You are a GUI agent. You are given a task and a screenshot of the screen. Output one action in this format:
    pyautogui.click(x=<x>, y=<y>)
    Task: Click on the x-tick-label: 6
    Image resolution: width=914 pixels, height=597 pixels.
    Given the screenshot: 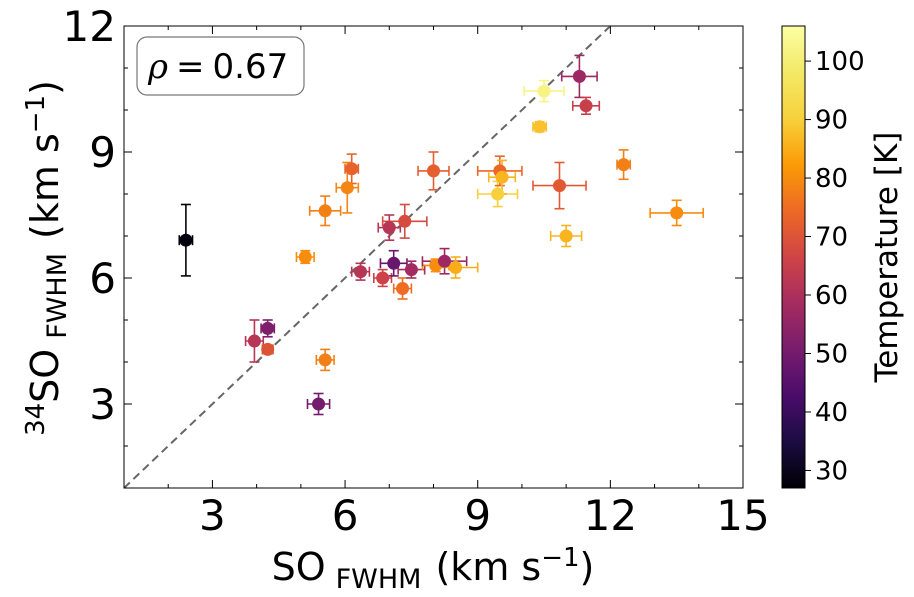 What is the action you would take?
    pyautogui.click(x=345, y=515)
    